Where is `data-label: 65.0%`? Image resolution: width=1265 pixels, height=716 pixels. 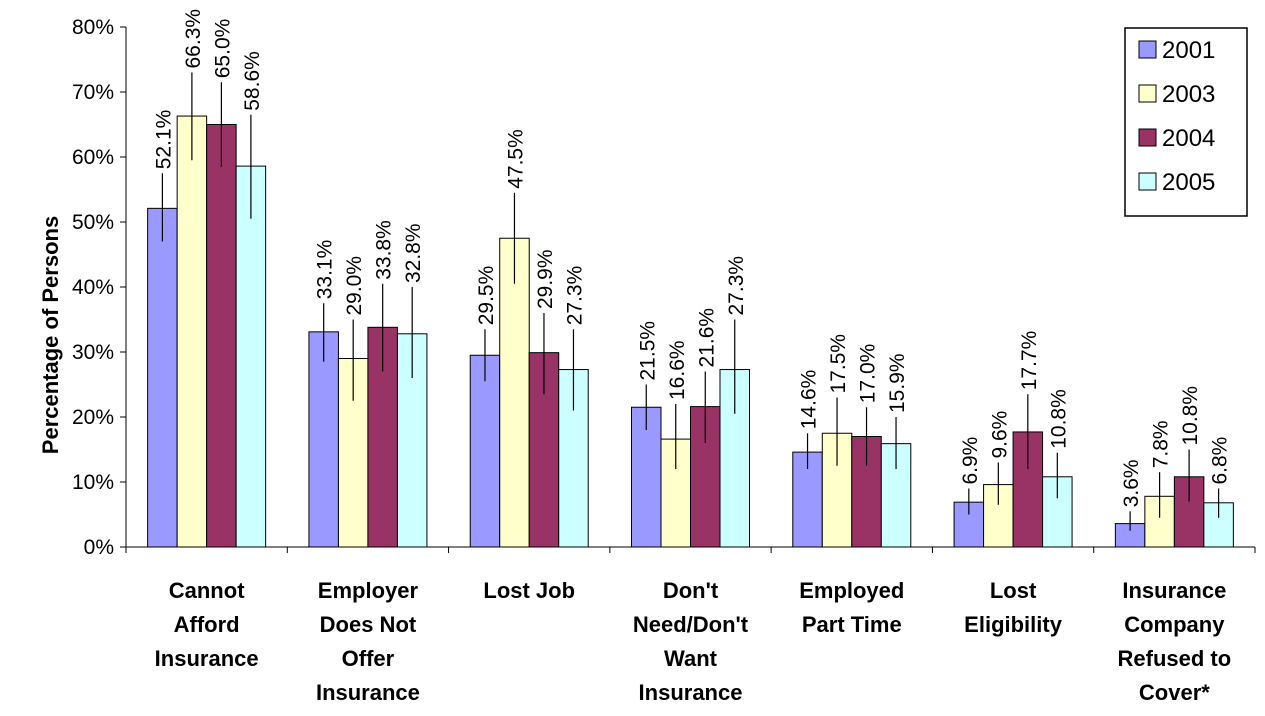 data-label: 65.0% is located at coordinates (222, 49).